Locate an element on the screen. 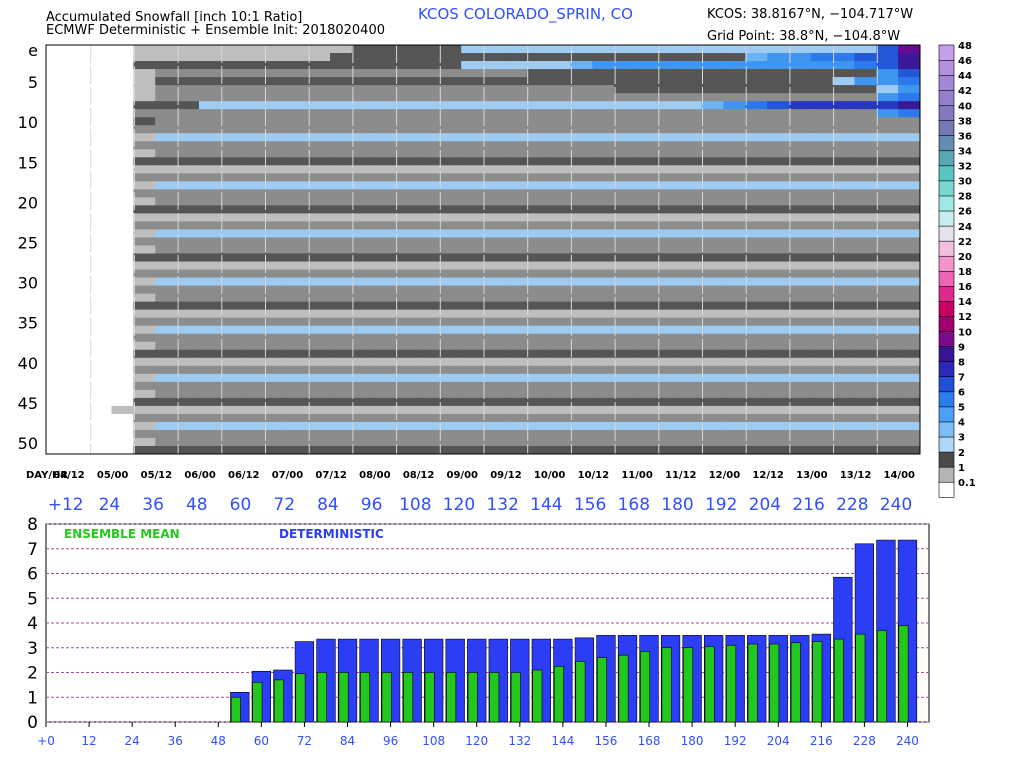 The image size is (1024, 768). forecast-hour-label: 192 is located at coordinates (721, 505).